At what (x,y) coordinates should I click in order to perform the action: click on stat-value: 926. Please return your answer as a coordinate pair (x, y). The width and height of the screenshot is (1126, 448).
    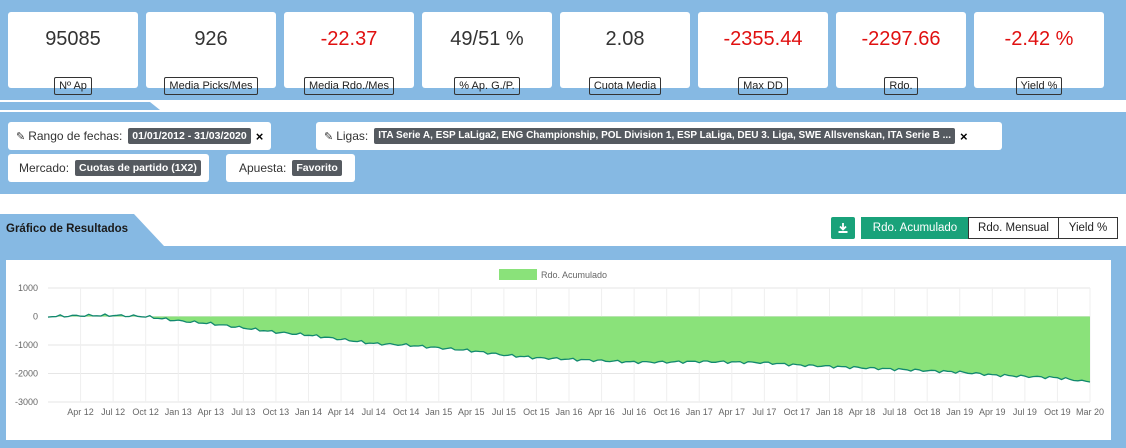
    Looking at the image, I should click on (211, 39).